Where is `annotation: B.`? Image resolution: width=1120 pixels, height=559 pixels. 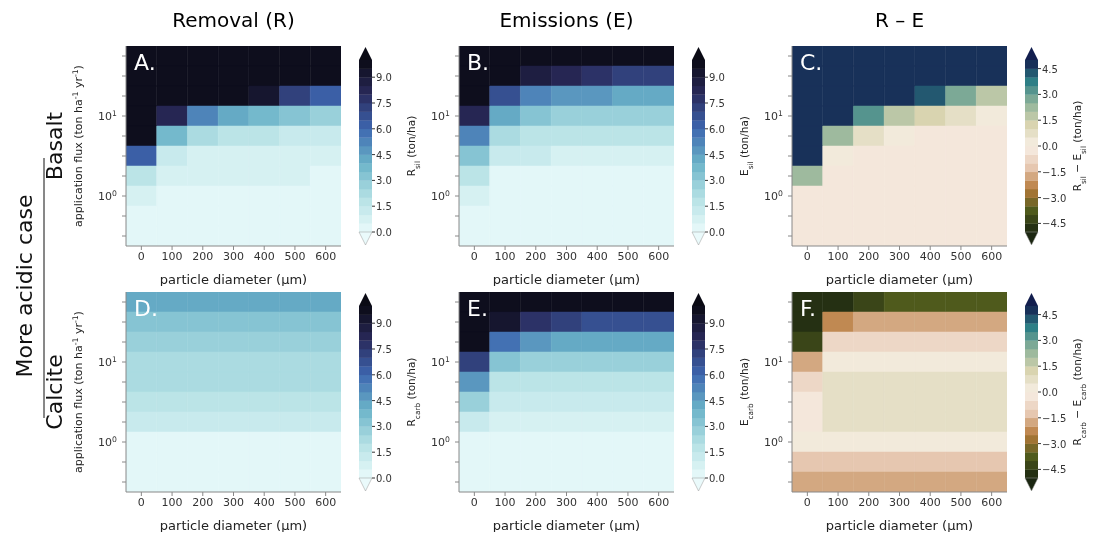 annotation: B. is located at coordinates (478, 62).